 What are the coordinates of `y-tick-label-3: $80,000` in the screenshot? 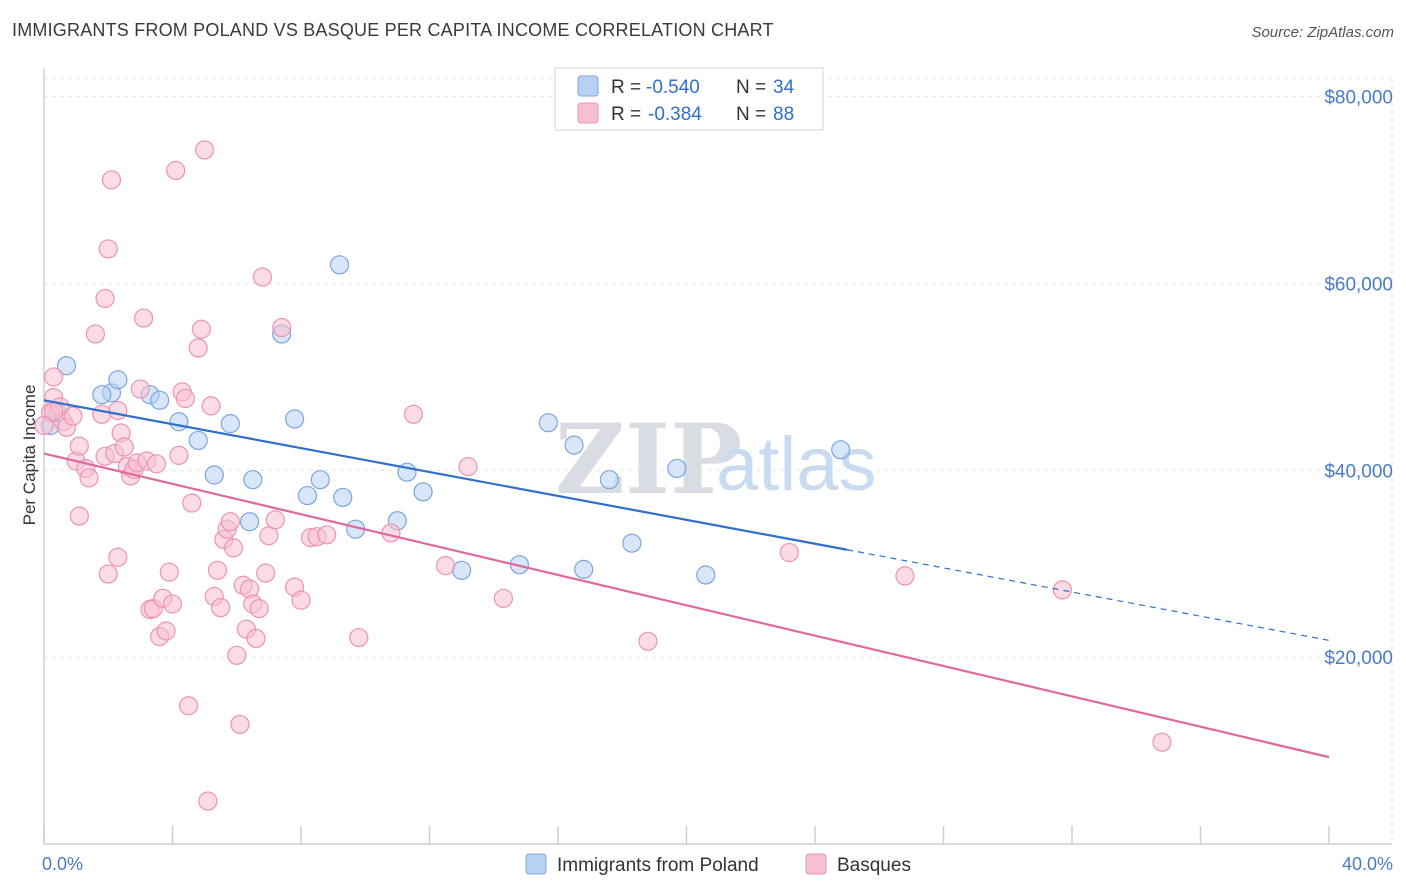 It's located at (1358, 98).